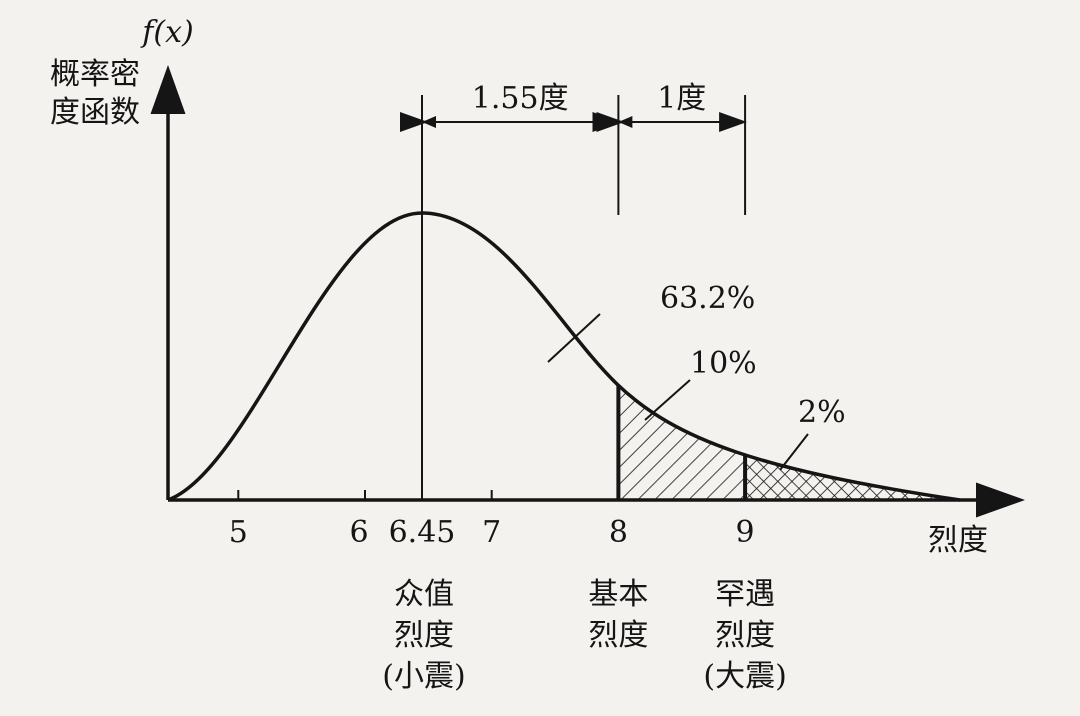 The height and width of the screenshot is (716, 1080). What do you see at coordinates (238, 532) in the screenshot?
I see `x-tick-label: 5` at bounding box center [238, 532].